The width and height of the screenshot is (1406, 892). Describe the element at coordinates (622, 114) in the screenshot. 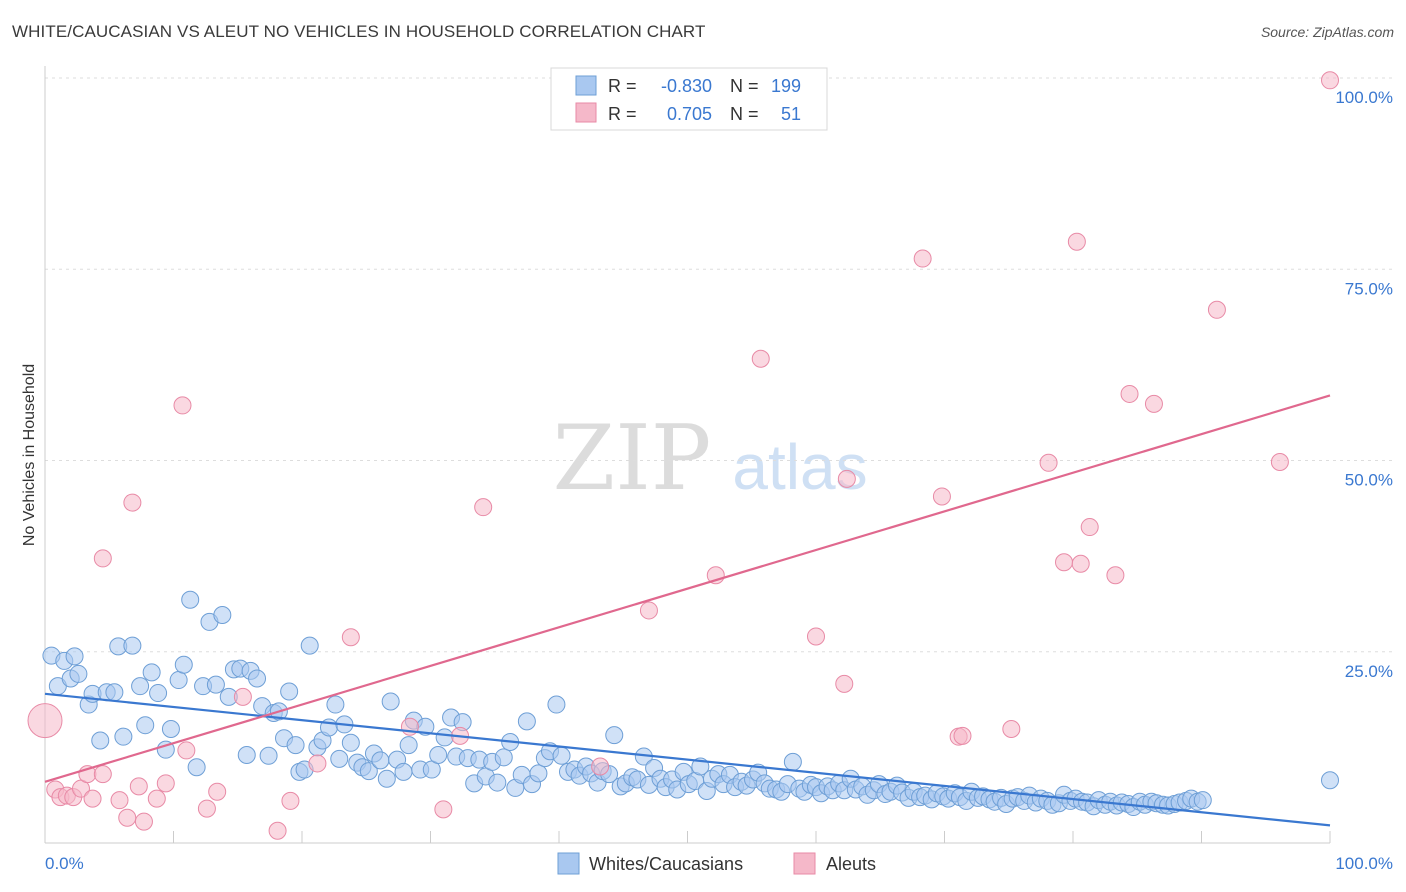

I see `stats-r-label-aleuts: R =` at that location.